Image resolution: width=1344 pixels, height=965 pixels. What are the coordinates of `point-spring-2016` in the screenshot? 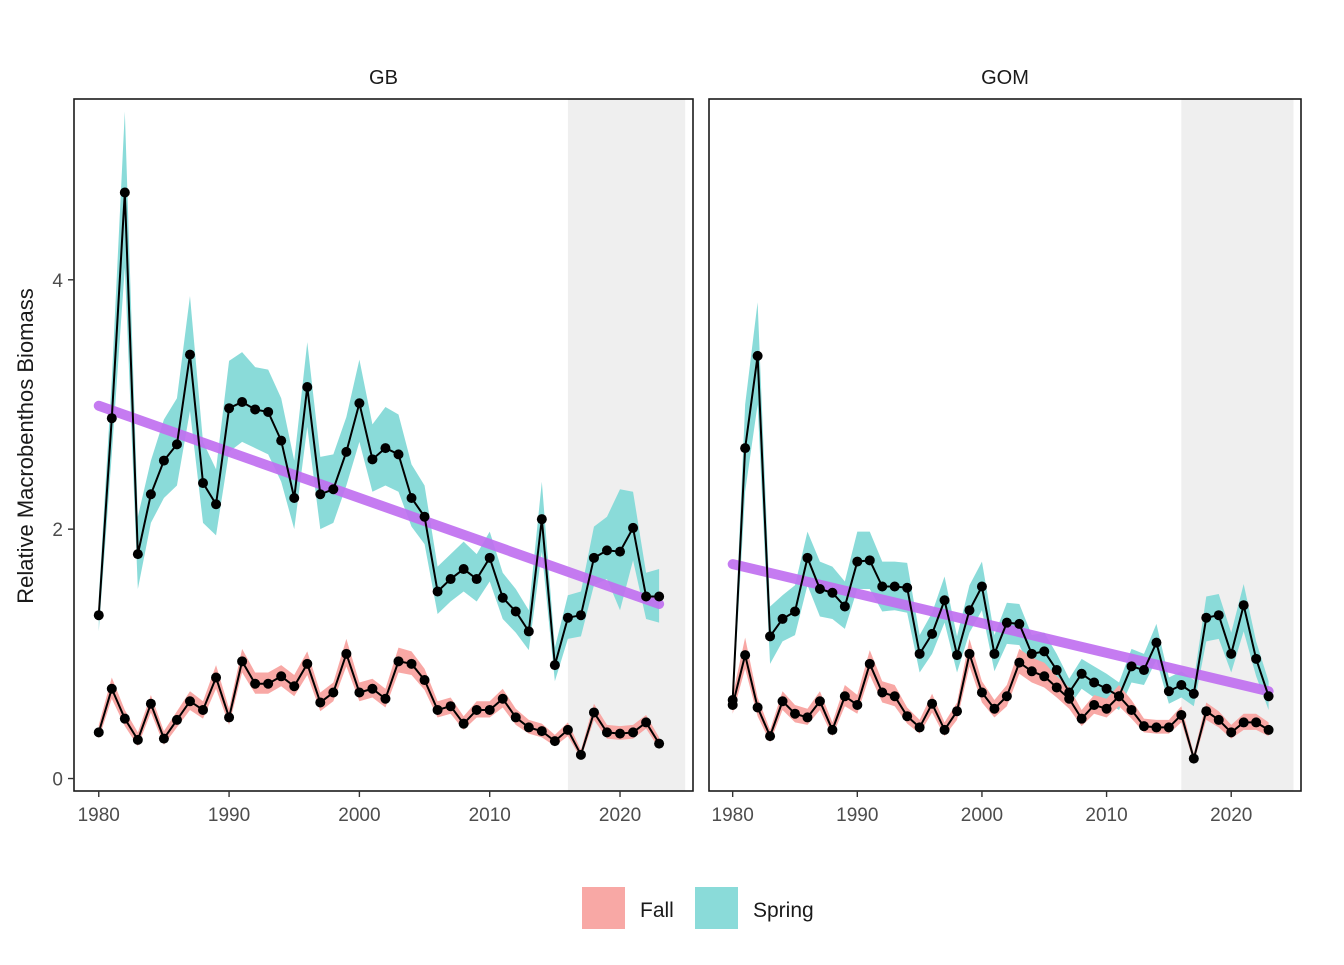 It's located at (1181, 685).